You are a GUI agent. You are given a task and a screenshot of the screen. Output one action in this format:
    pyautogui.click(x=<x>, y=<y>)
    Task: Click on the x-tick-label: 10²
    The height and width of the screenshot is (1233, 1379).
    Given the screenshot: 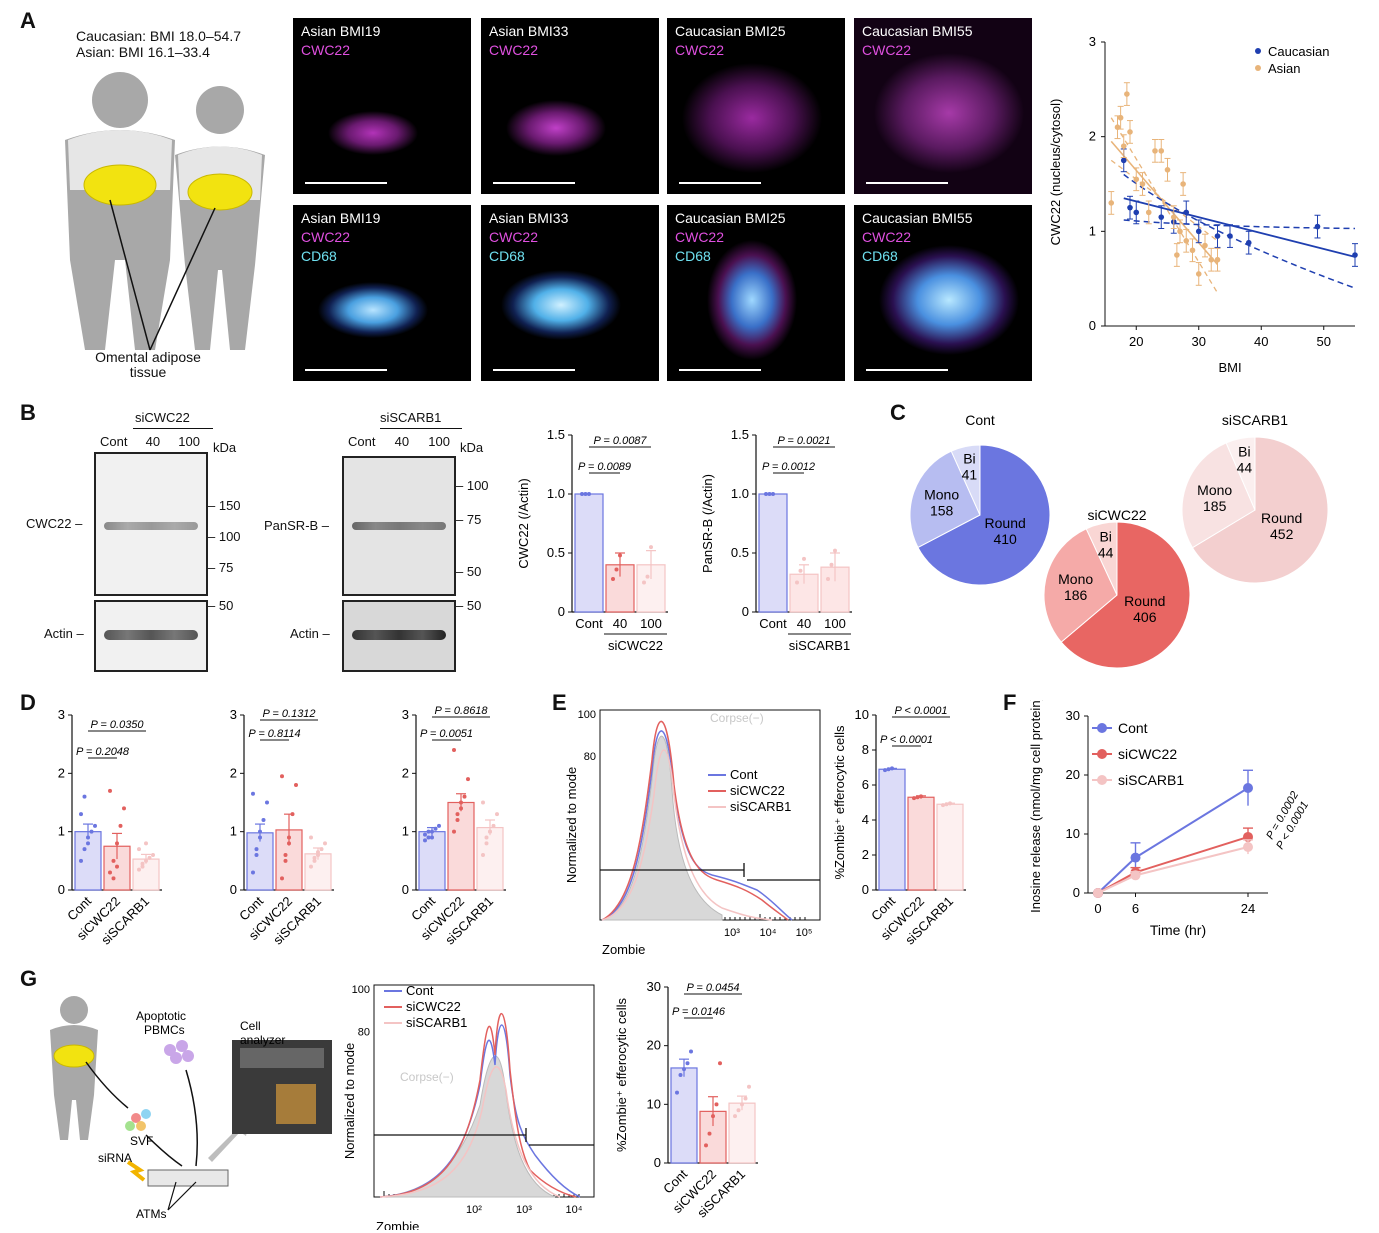 What is the action you would take?
    pyautogui.click(x=474, y=1210)
    